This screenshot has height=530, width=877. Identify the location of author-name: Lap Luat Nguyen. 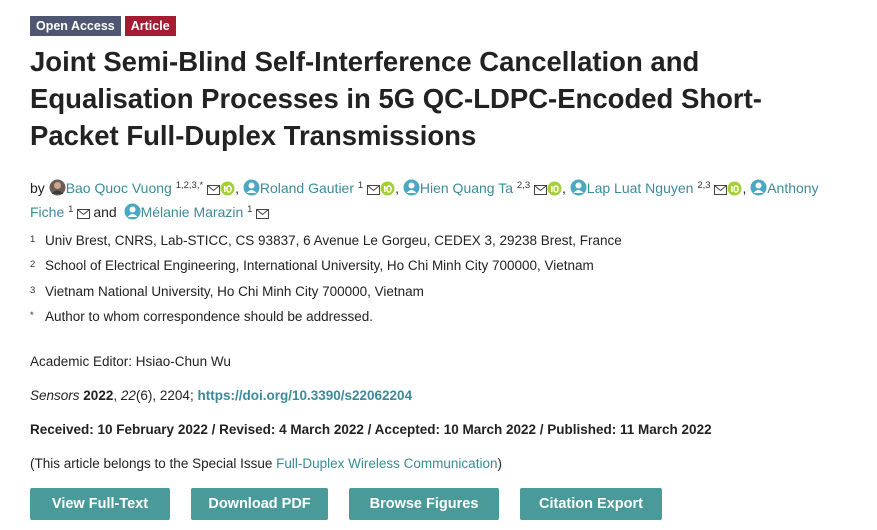
(640, 188).